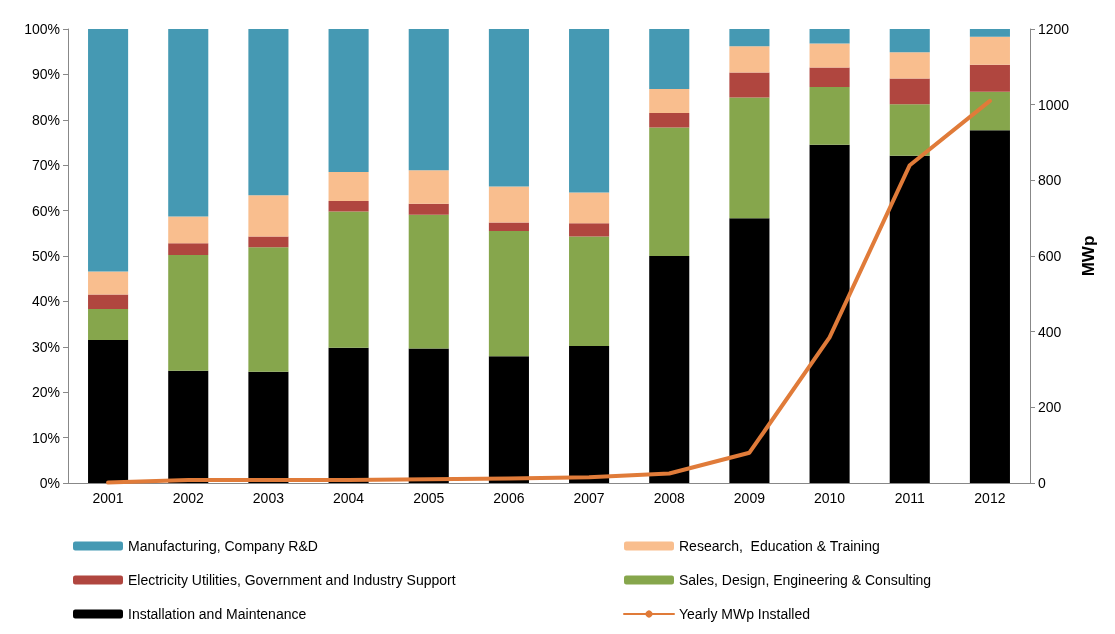 The image size is (1115, 634). I want to click on x-tick-label: 2011, so click(910, 498).